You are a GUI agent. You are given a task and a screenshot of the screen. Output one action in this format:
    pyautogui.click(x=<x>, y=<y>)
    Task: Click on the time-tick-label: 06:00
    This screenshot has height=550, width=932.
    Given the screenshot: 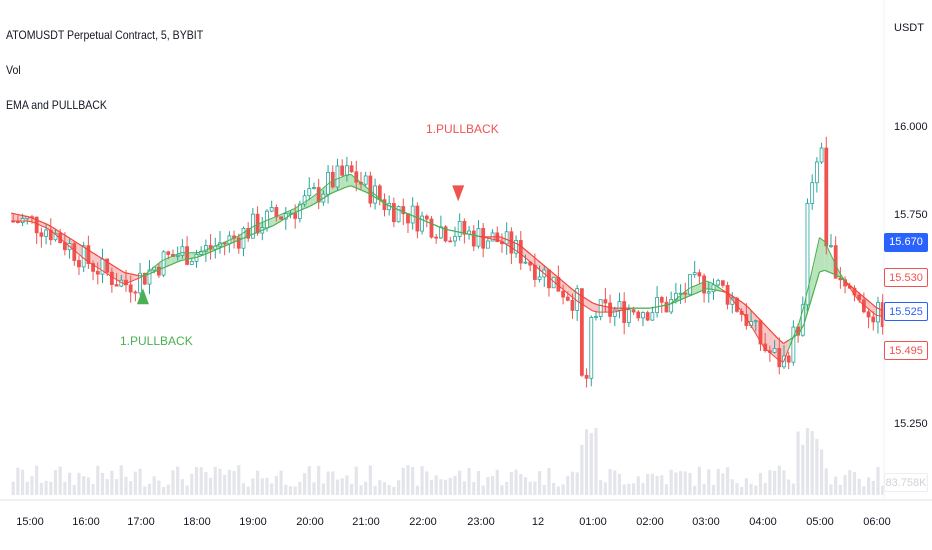 What is the action you would take?
    pyautogui.click(x=877, y=522)
    